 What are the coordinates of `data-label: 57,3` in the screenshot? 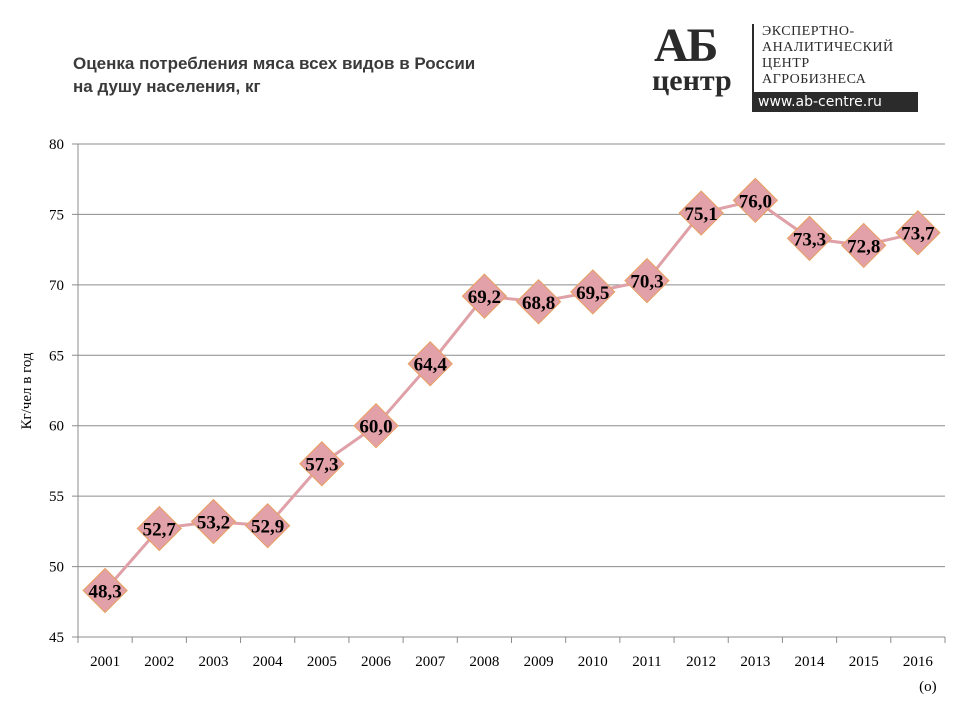 It's located at (321, 465).